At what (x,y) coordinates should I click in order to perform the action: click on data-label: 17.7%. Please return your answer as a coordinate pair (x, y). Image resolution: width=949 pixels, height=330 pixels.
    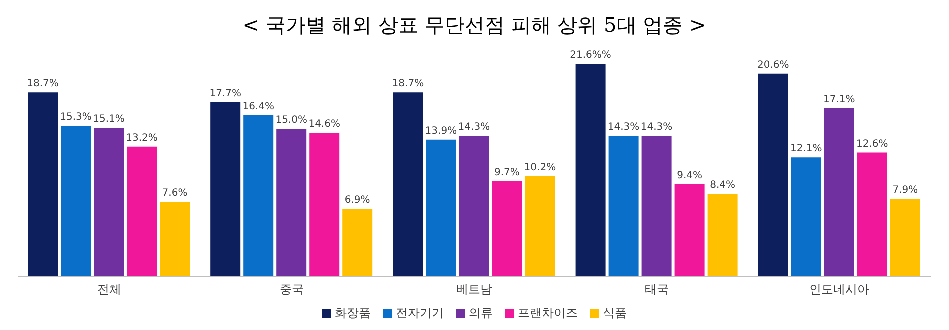
    Looking at the image, I should click on (226, 94).